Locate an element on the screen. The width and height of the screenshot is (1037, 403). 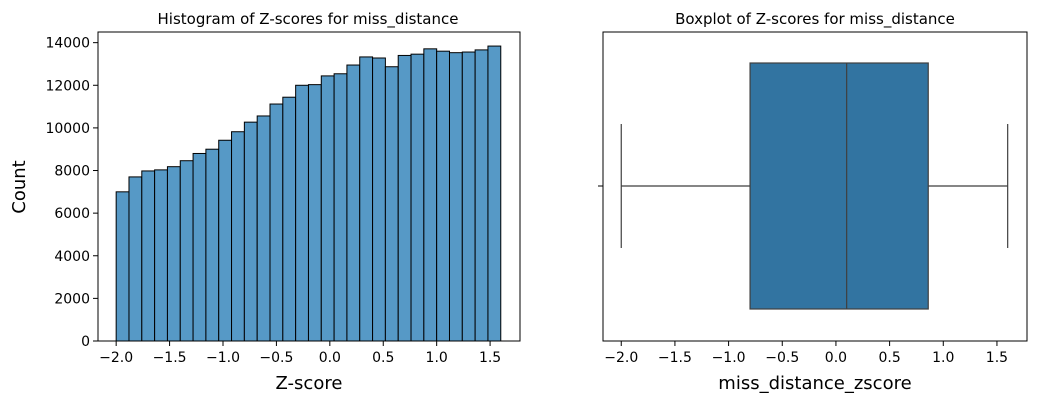
histogram-y-tick-label: 6000 is located at coordinates (72, 214).